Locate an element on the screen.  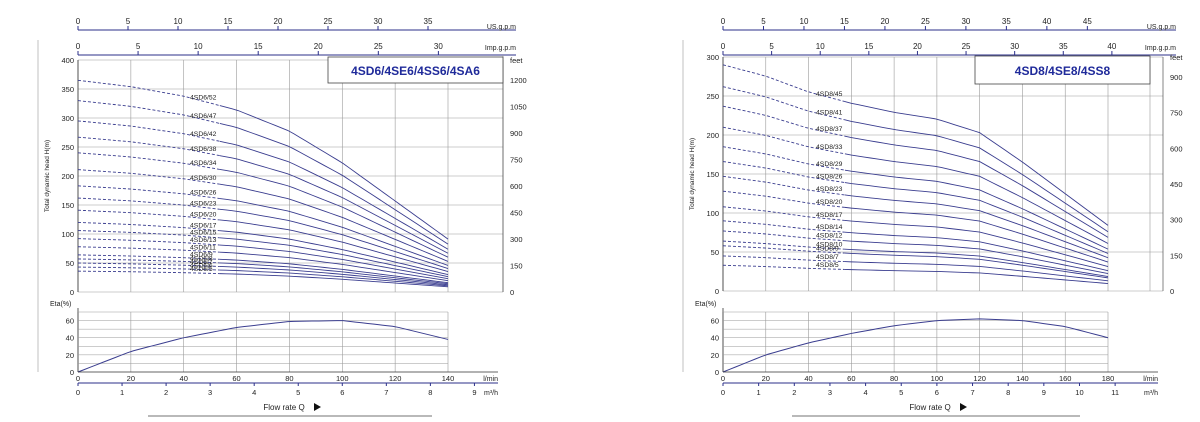
series-label: 4SD6/34 is located at coordinates (203, 163).